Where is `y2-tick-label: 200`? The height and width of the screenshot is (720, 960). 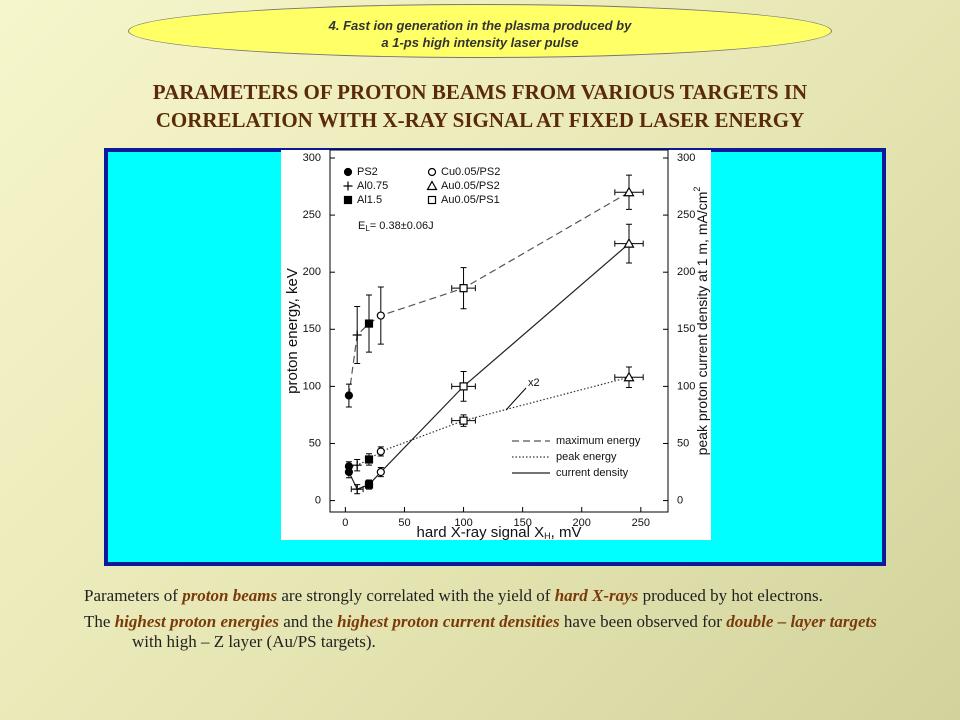 y2-tick-label: 200 is located at coordinates (686, 272).